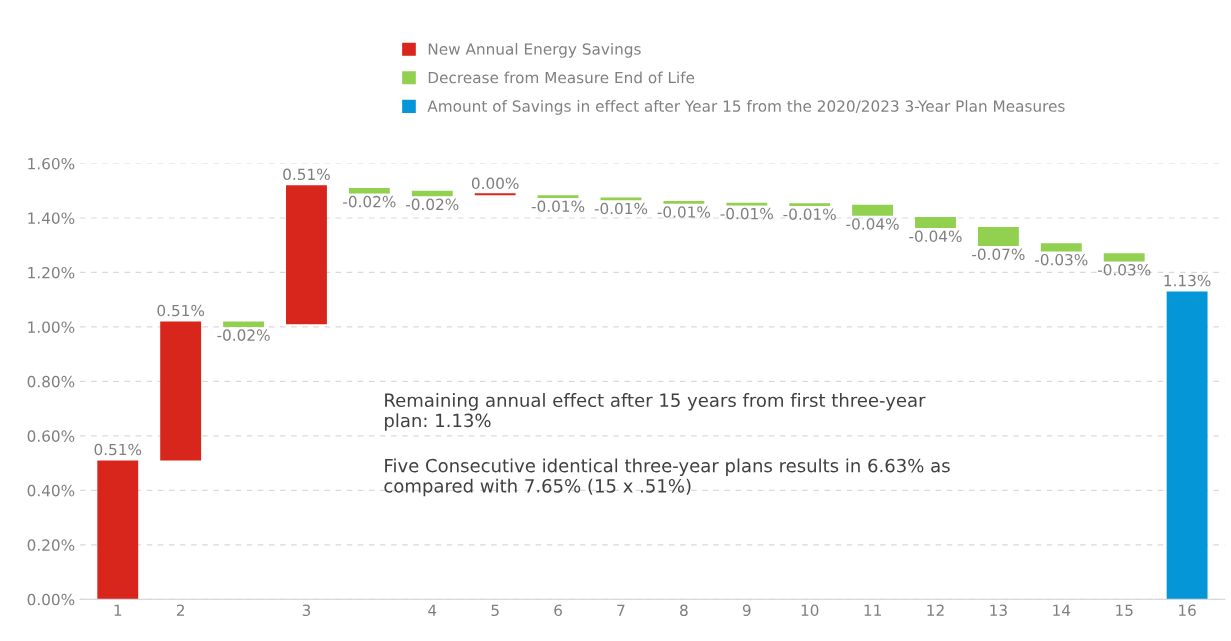 The image size is (1231, 641). Describe the element at coordinates (495, 610) in the screenshot. I see `x-tick-label: 5` at that location.